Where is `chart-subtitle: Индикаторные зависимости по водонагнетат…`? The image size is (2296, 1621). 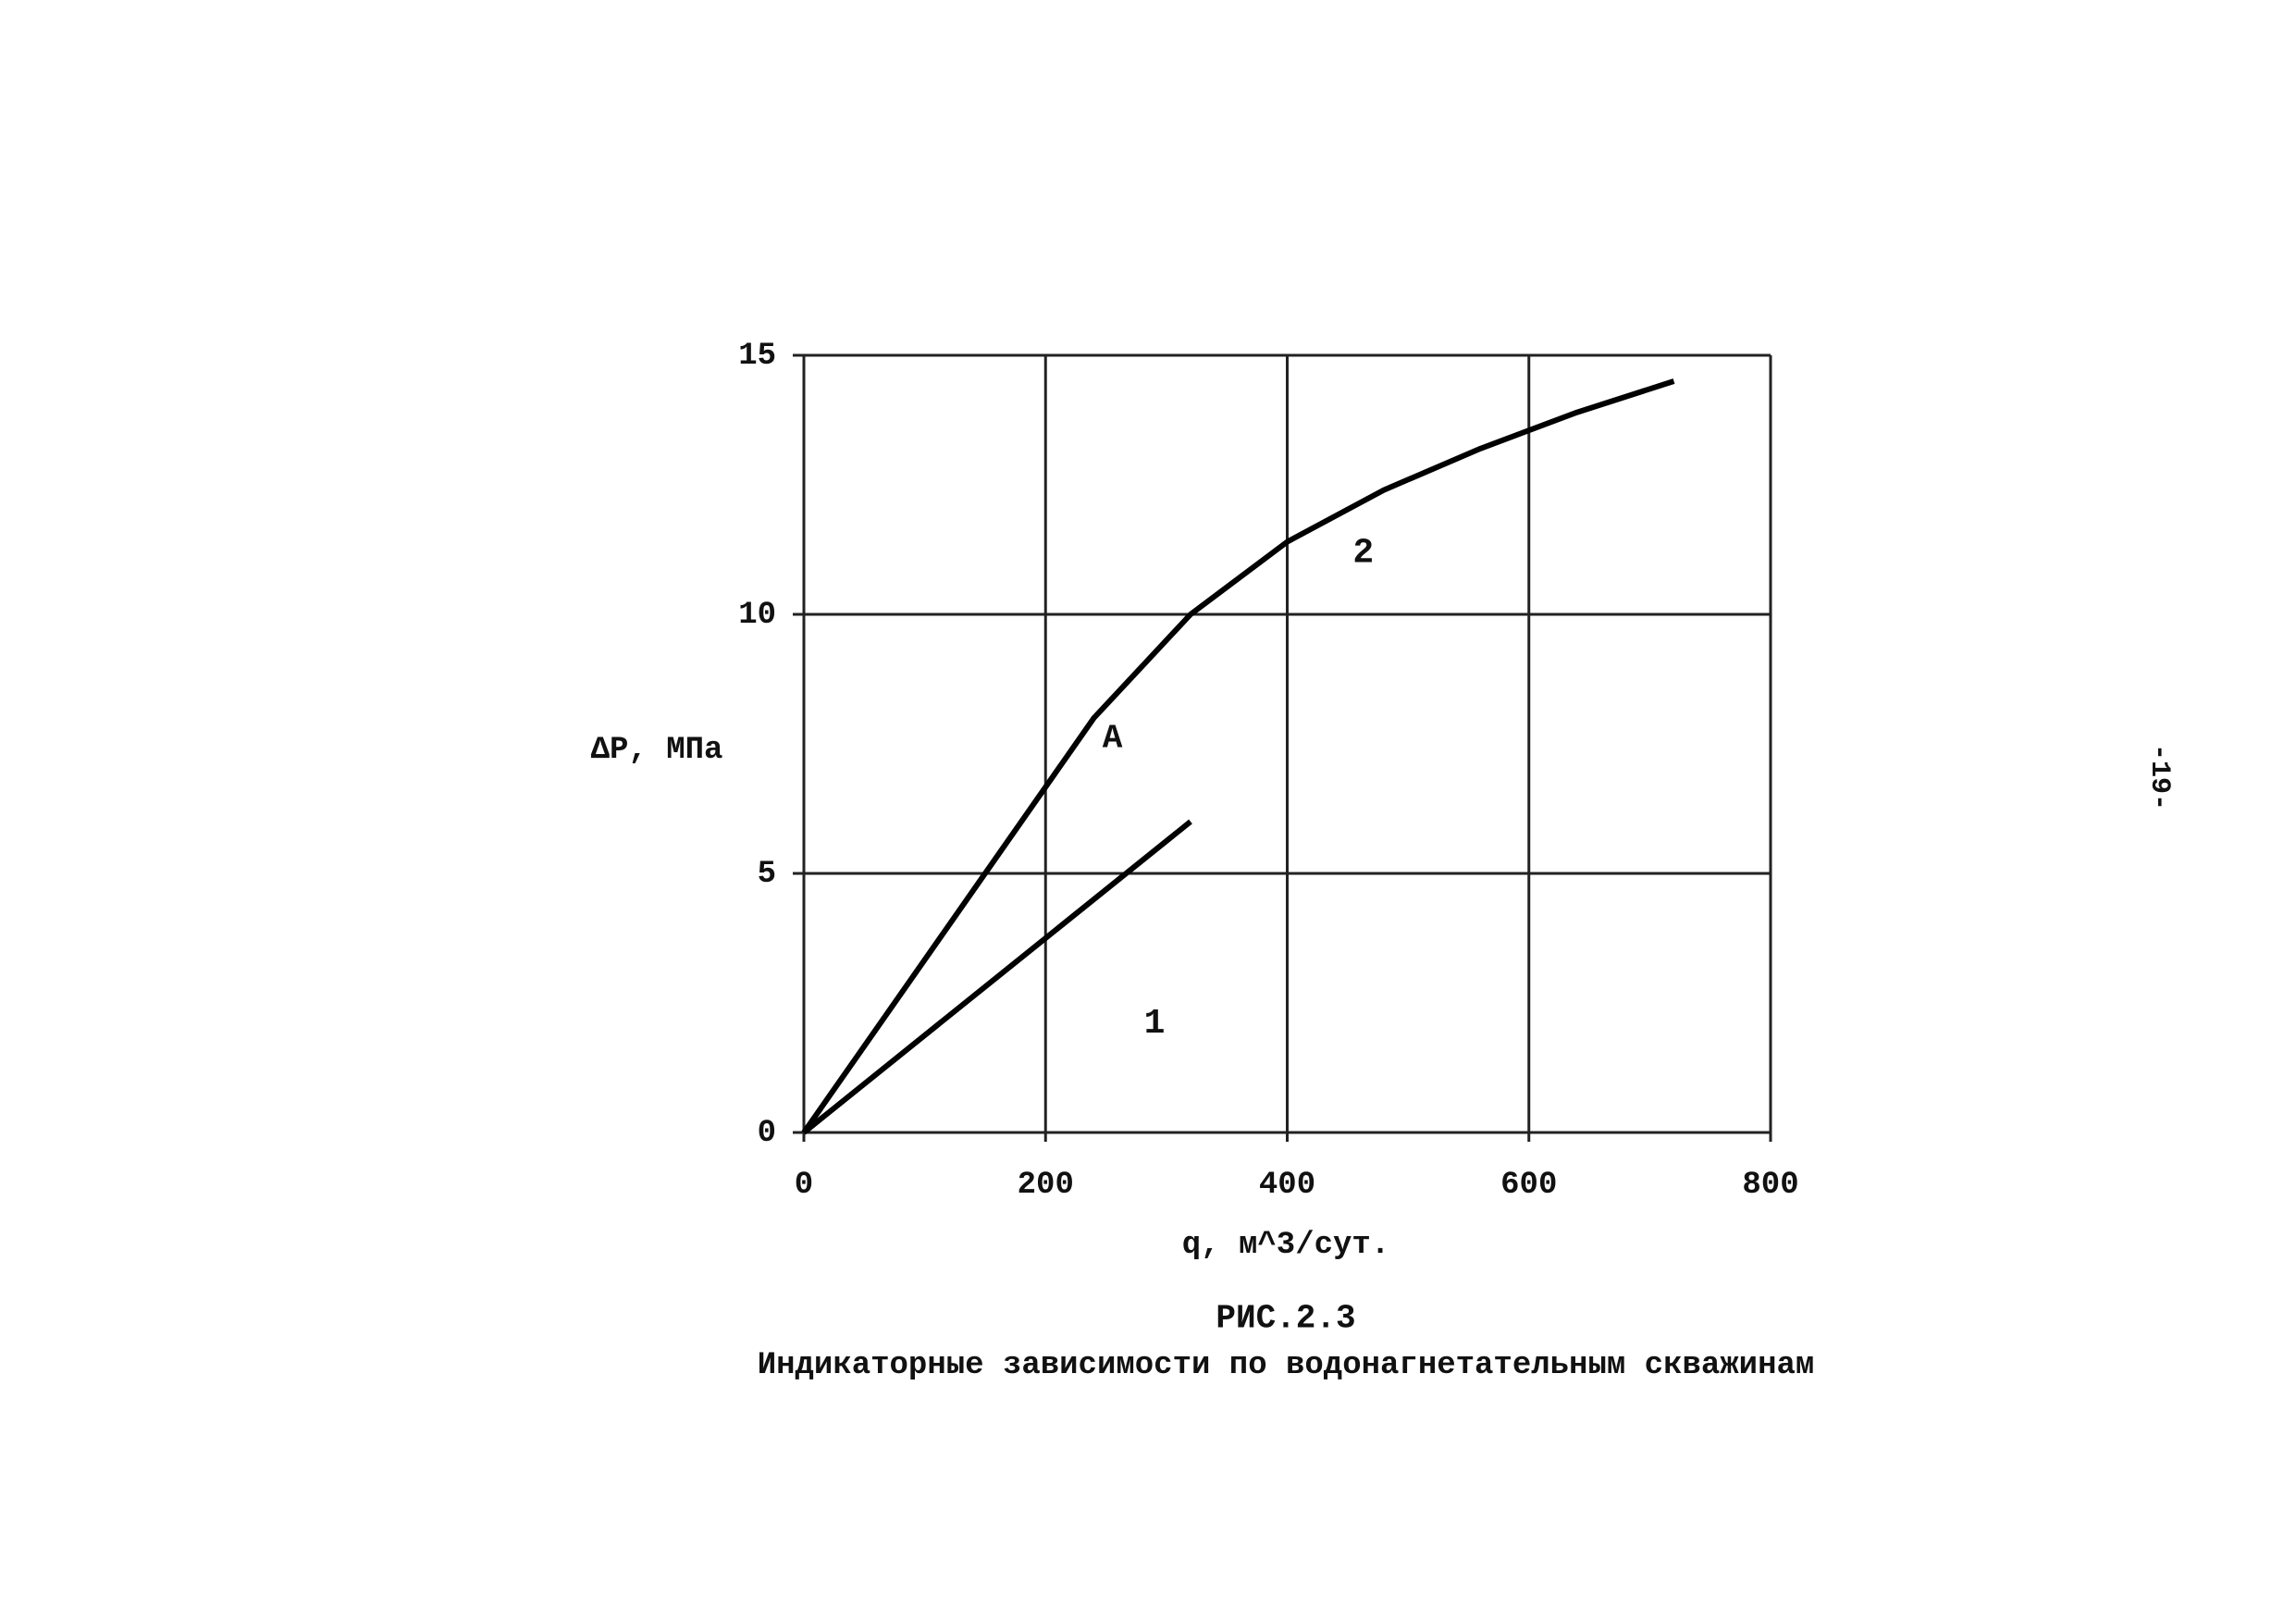
chart-subtitle: Индикаторные зависимости по водонагнетат… is located at coordinates (1286, 1366).